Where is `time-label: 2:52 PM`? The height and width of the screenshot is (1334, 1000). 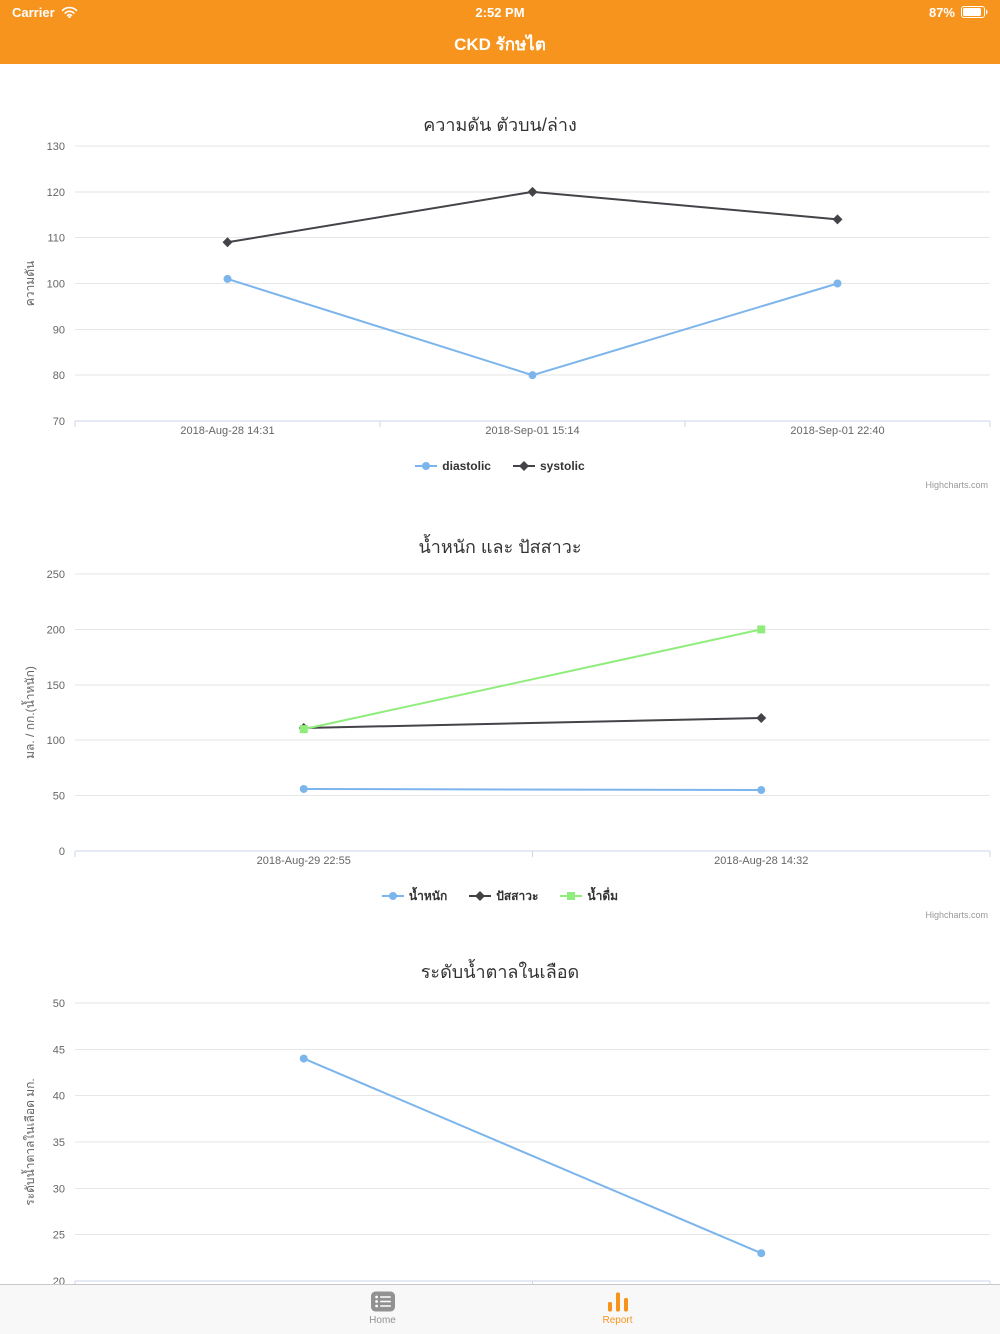 time-label: 2:52 PM is located at coordinates (500, 12).